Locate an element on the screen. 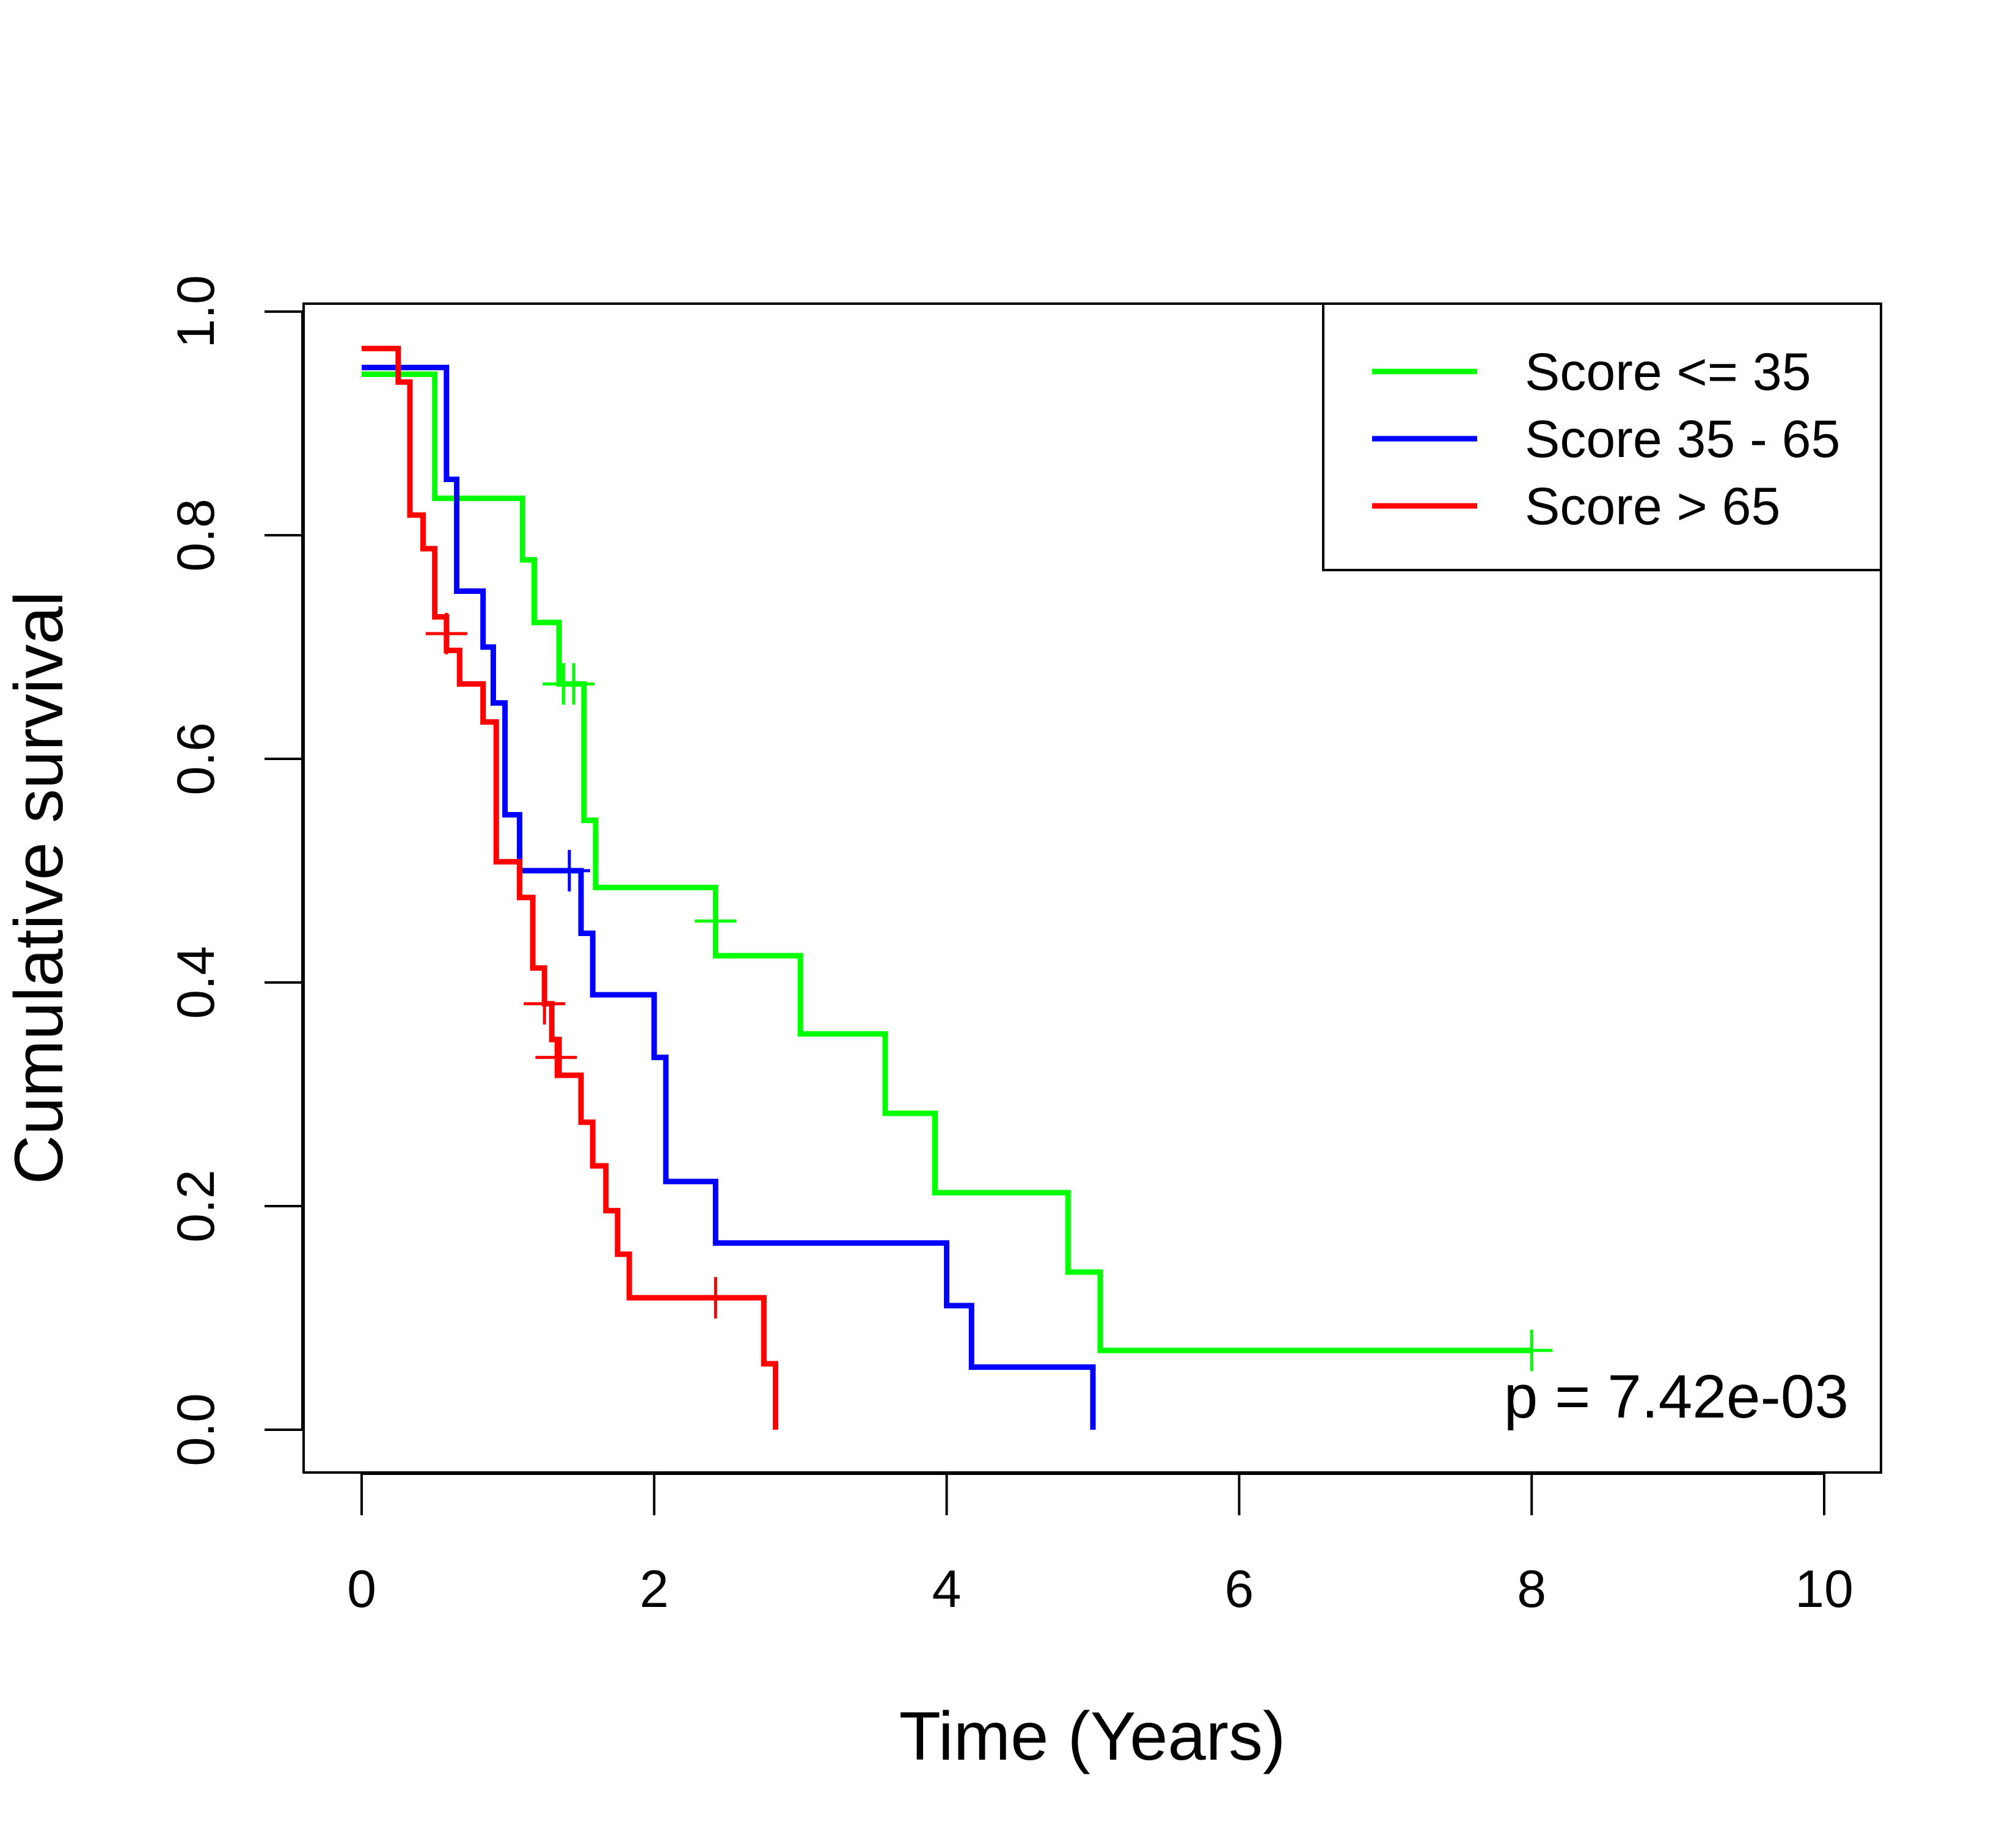  x-tick-label: 2 is located at coordinates (655, 1589).